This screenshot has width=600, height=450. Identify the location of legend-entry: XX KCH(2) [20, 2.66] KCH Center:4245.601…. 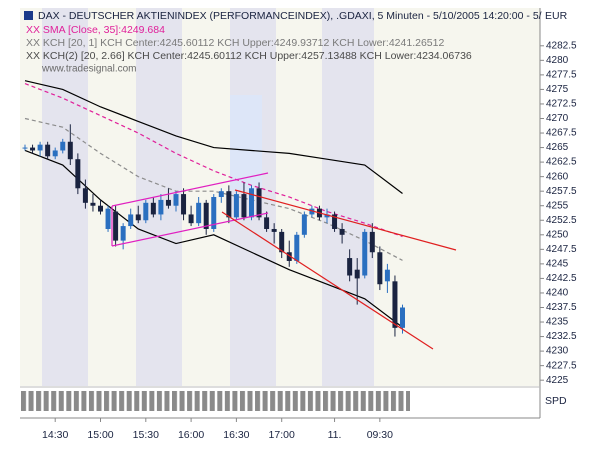
(249, 56).